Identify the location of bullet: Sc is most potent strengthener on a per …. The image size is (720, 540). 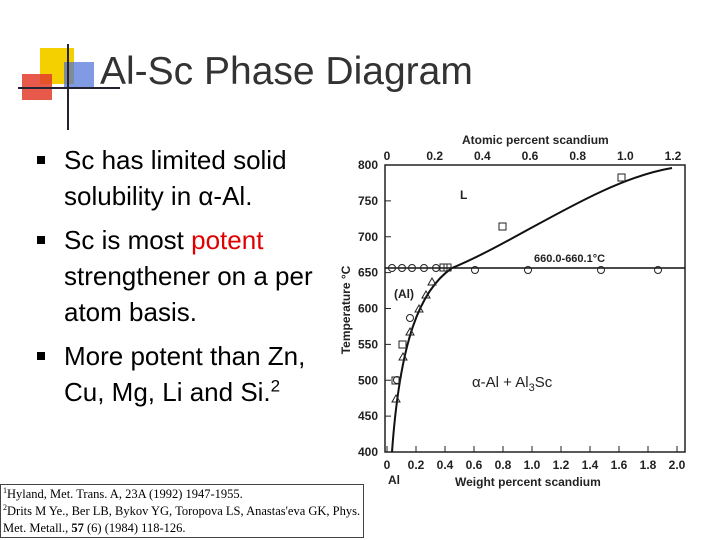
(181, 276).